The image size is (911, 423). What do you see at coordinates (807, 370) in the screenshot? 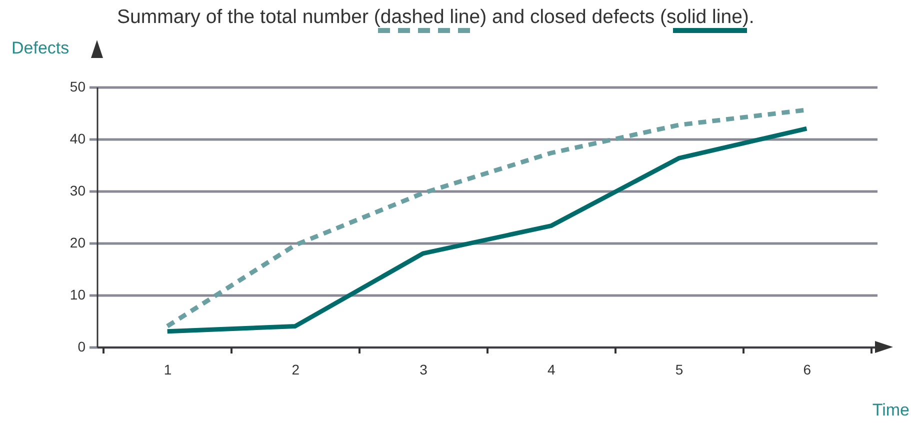
I see `x-tick-label: 6` at bounding box center [807, 370].